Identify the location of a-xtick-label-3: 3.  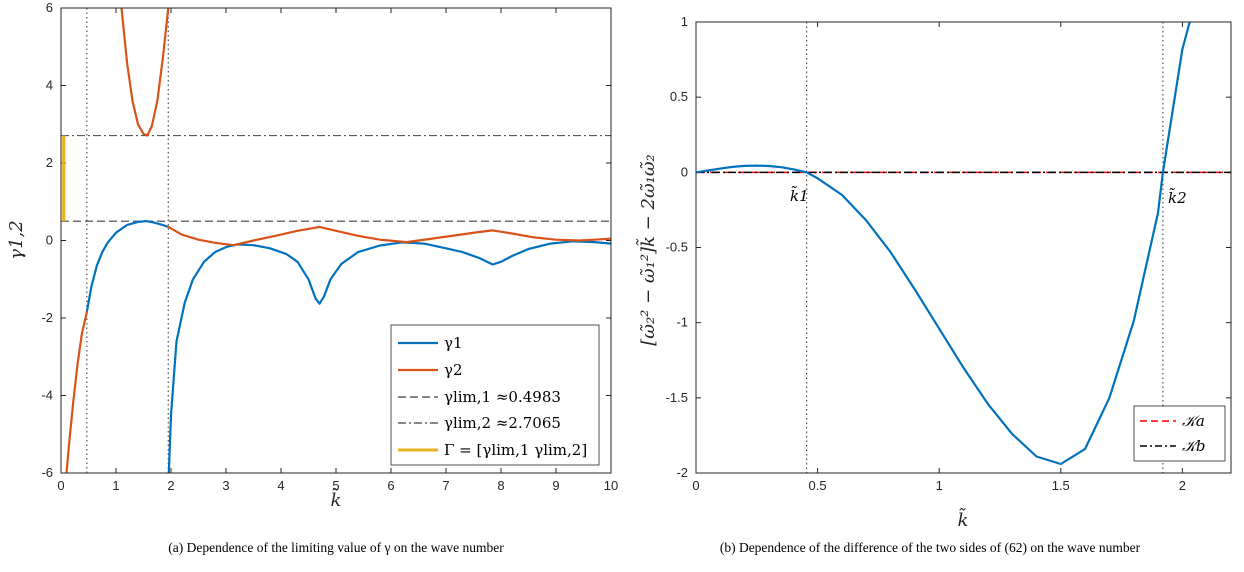
(225, 485).